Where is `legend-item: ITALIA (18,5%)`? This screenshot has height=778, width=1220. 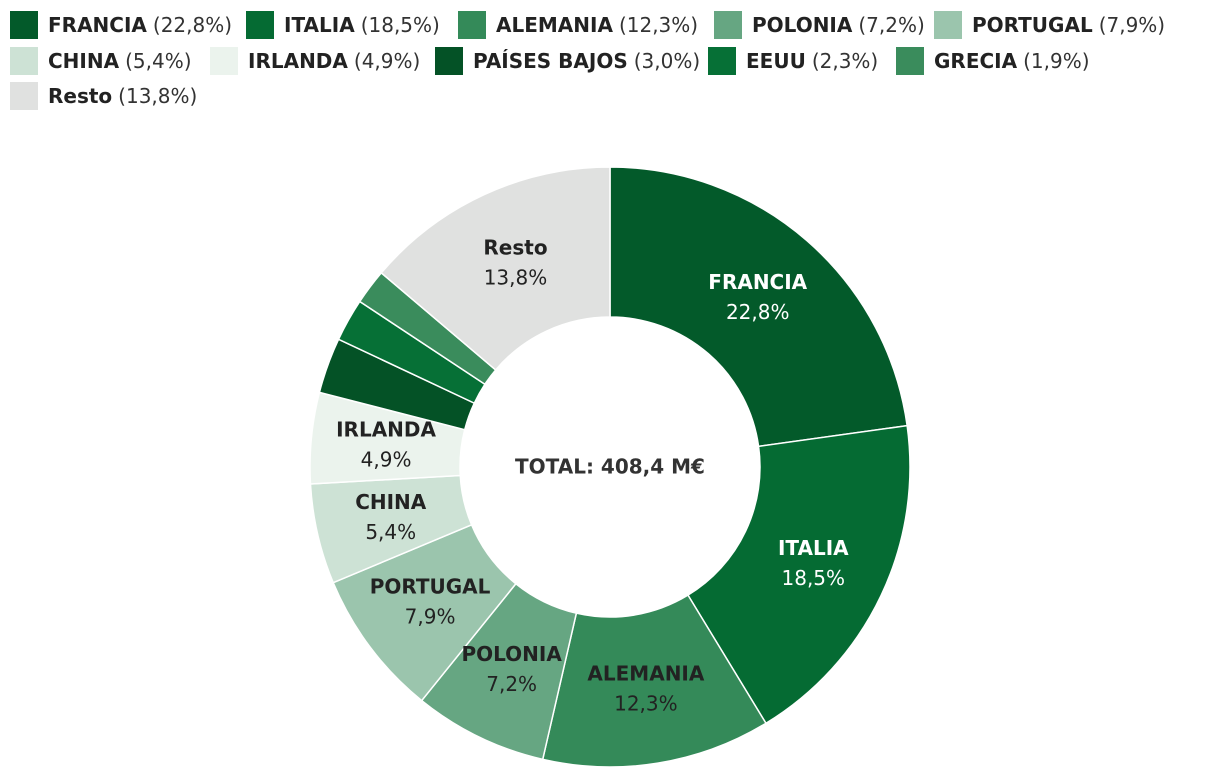 legend-item: ITALIA (18,5%) is located at coordinates (343, 25).